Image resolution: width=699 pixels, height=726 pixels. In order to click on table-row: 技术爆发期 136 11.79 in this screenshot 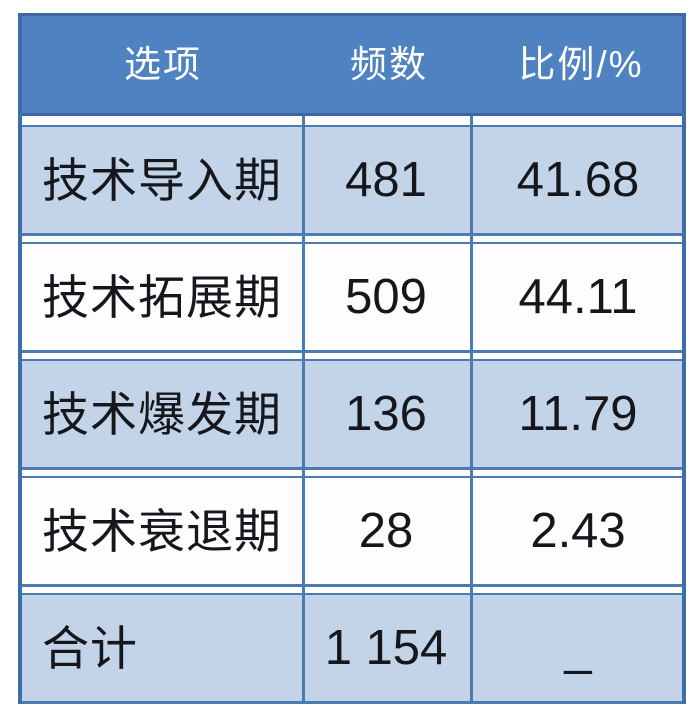, I will do `click(352, 414)`.